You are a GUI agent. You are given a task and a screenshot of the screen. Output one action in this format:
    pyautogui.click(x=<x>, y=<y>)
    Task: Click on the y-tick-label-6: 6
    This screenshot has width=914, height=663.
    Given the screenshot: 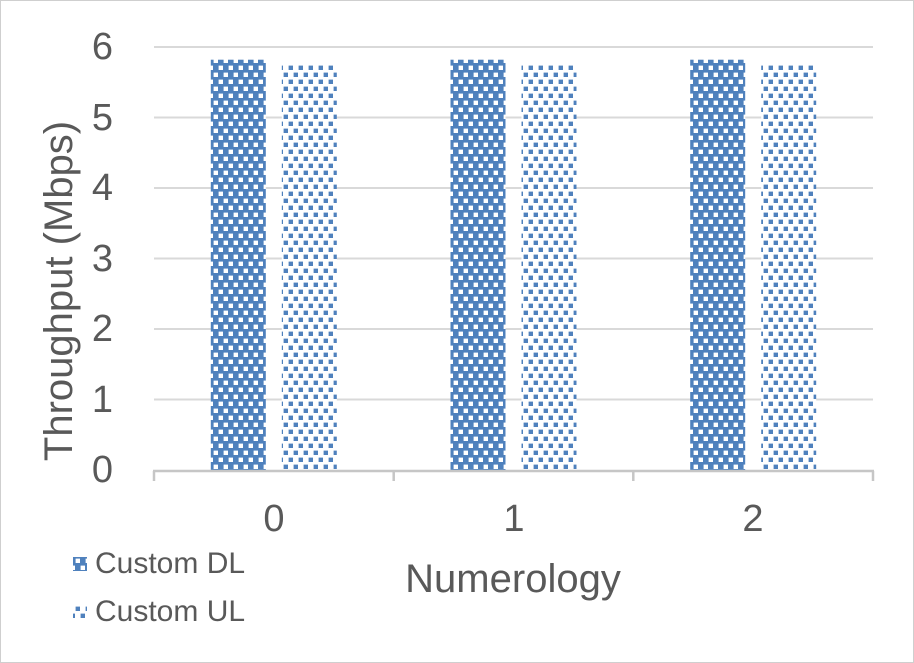 What is the action you would take?
    pyautogui.click(x=102, y=47)
    